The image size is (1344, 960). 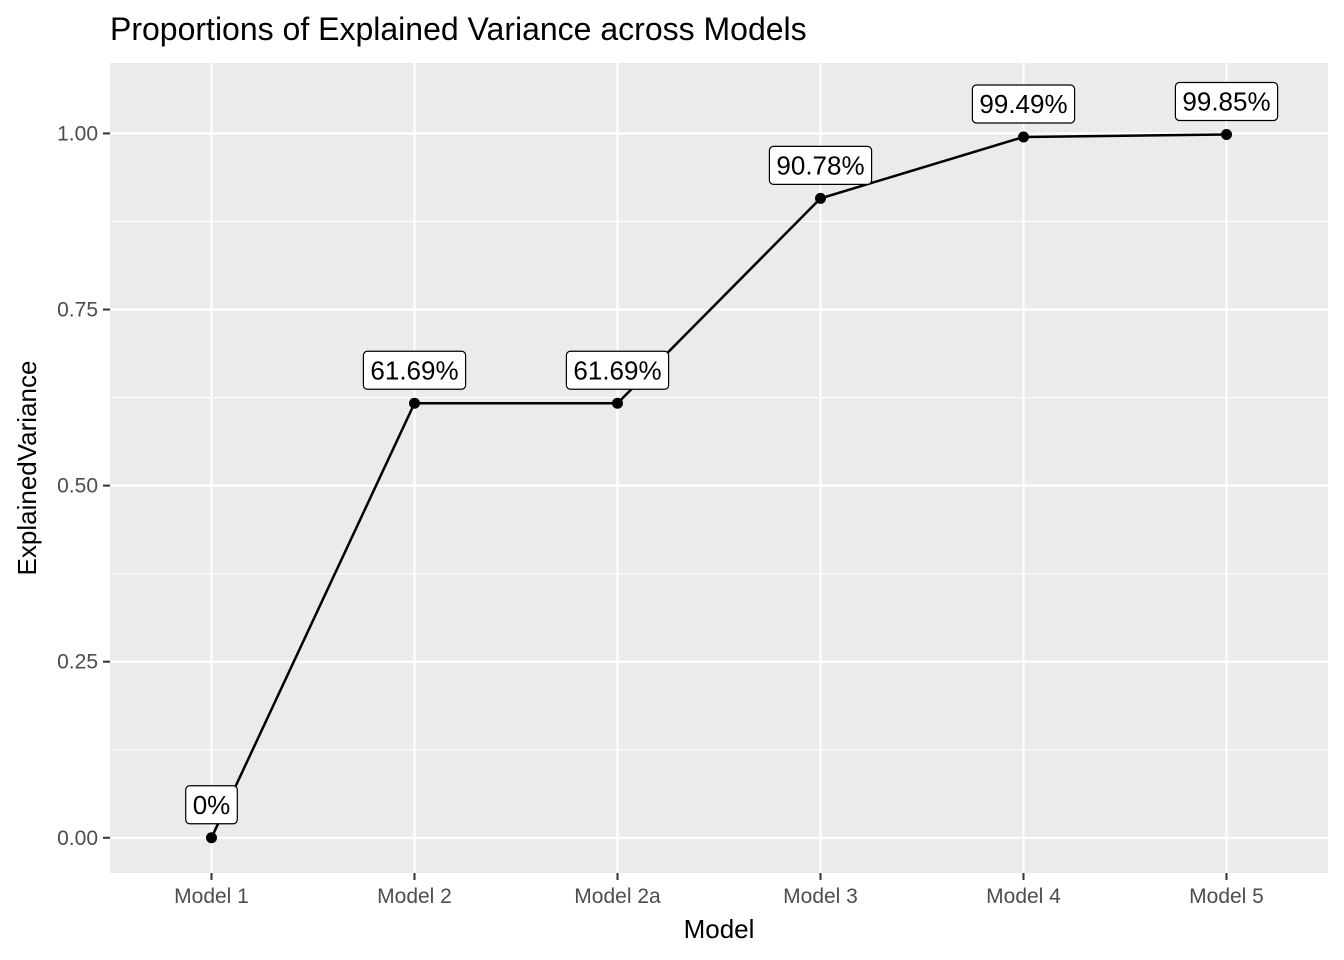 I want to click on y-axis-title: ExplainedVariance, so click(x=27, y=468).